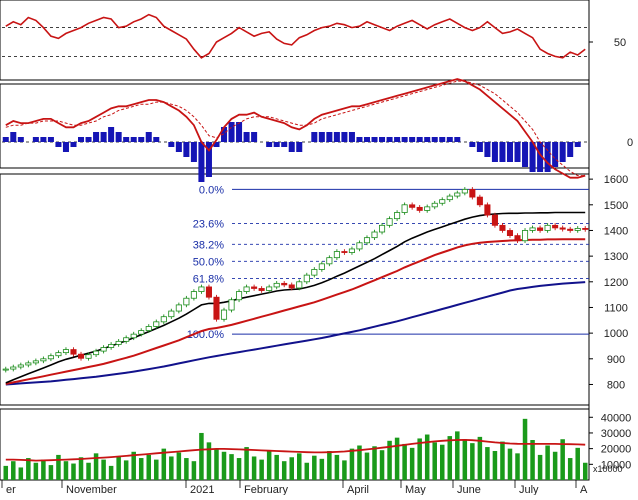 The width and height of the screenshot is (638, 500). Describe the element at coordinates (202, 489) in the screenshot. I see `x-tick-label: 2021` at that location.